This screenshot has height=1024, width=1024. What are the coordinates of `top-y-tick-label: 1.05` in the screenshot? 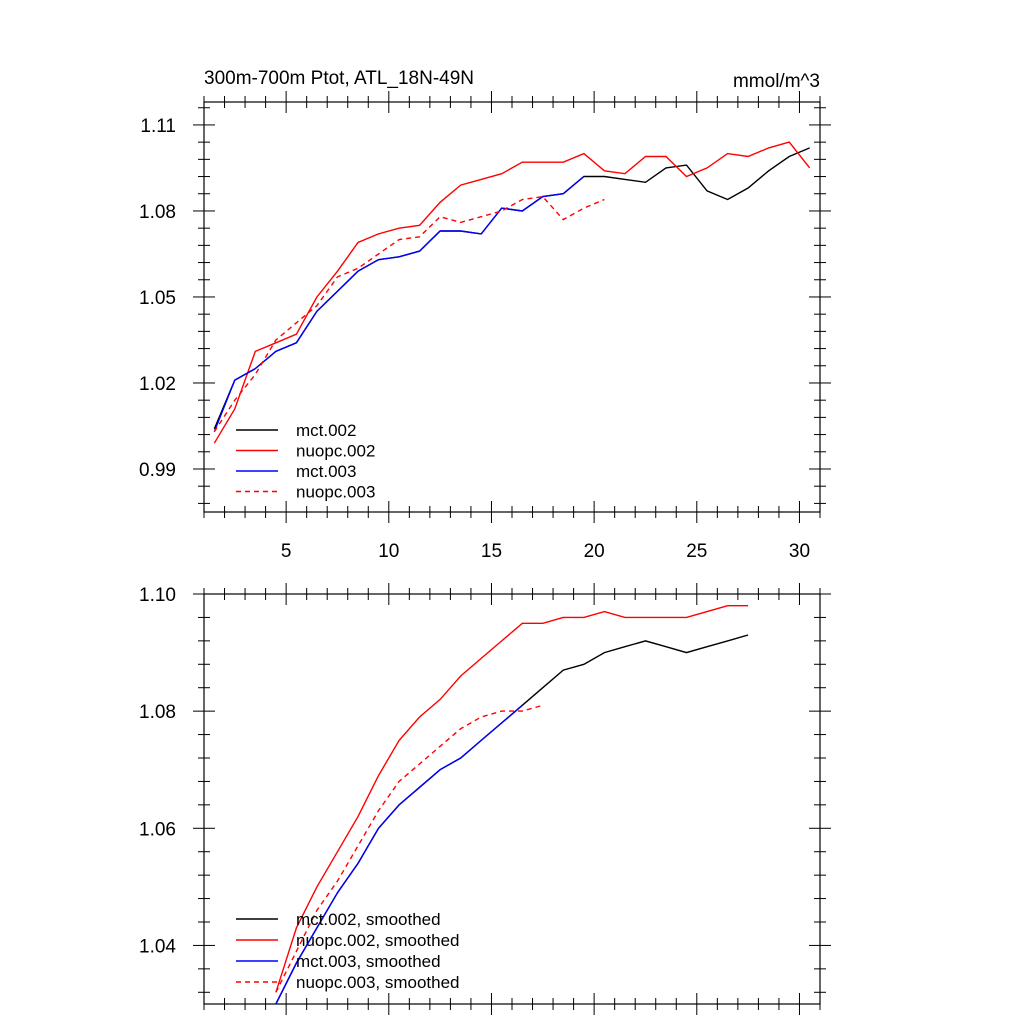 It's located at (157, 298).